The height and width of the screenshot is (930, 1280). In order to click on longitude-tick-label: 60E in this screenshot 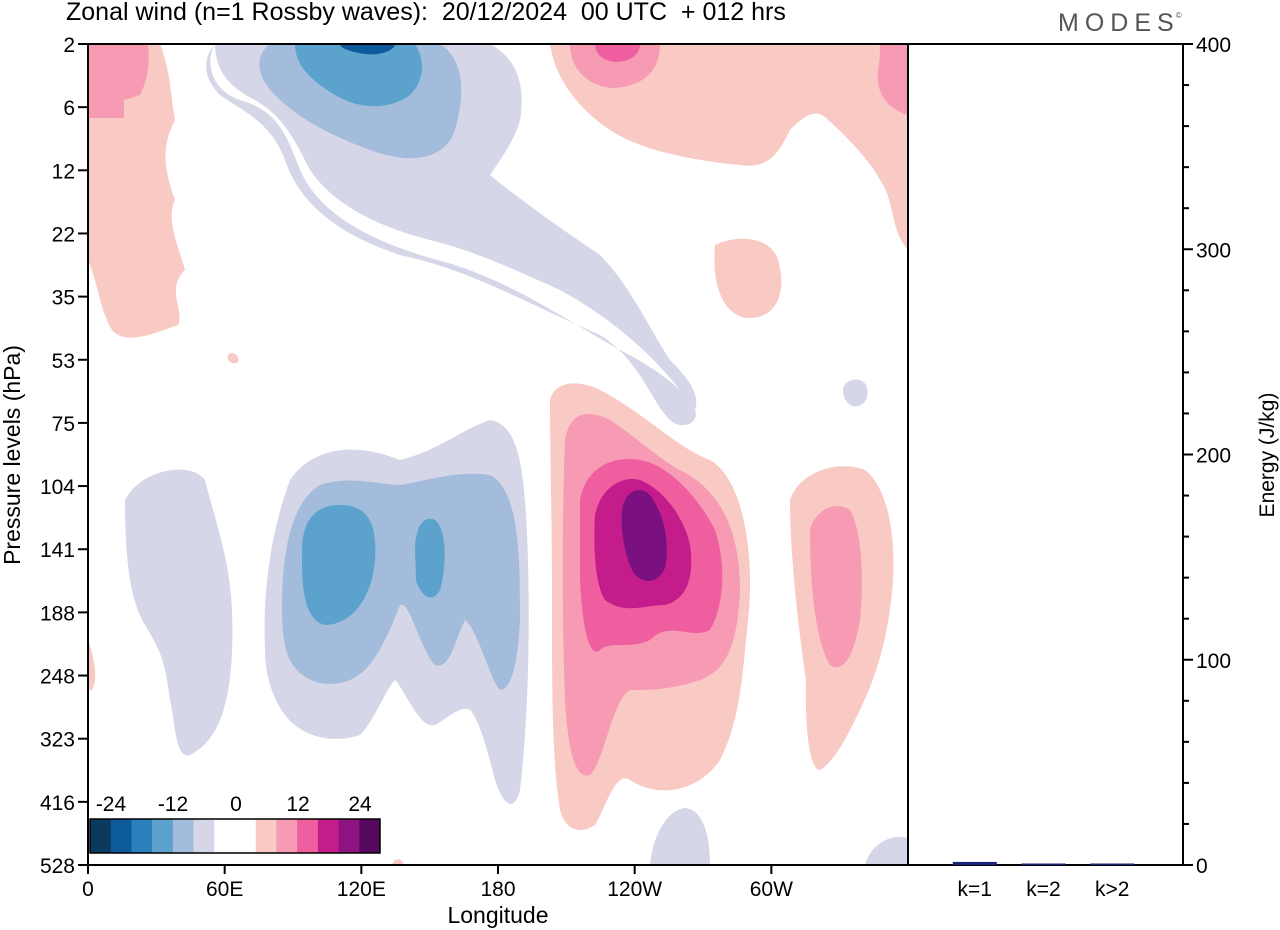, I will do `click(224, 889)`.